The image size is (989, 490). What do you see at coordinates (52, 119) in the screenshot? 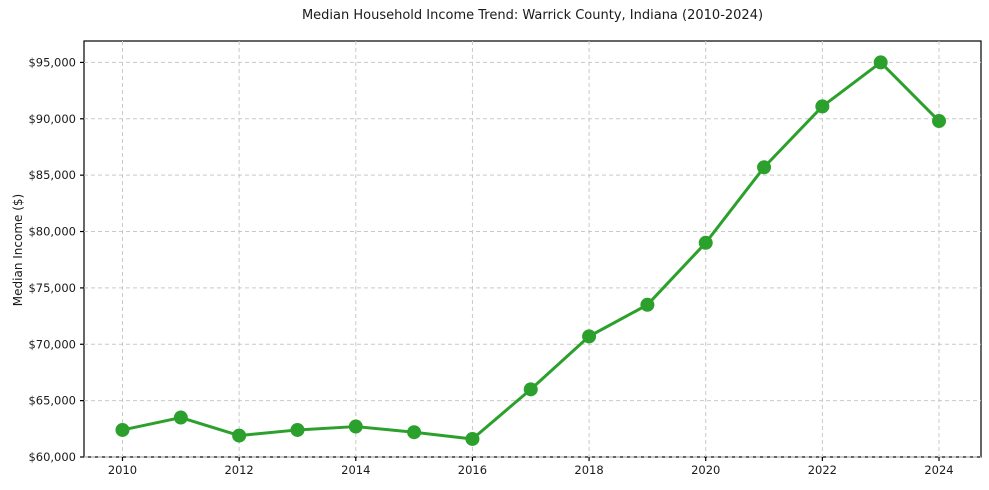
I see `y-tick-label: $90,000` at bounding box center [52, 119].